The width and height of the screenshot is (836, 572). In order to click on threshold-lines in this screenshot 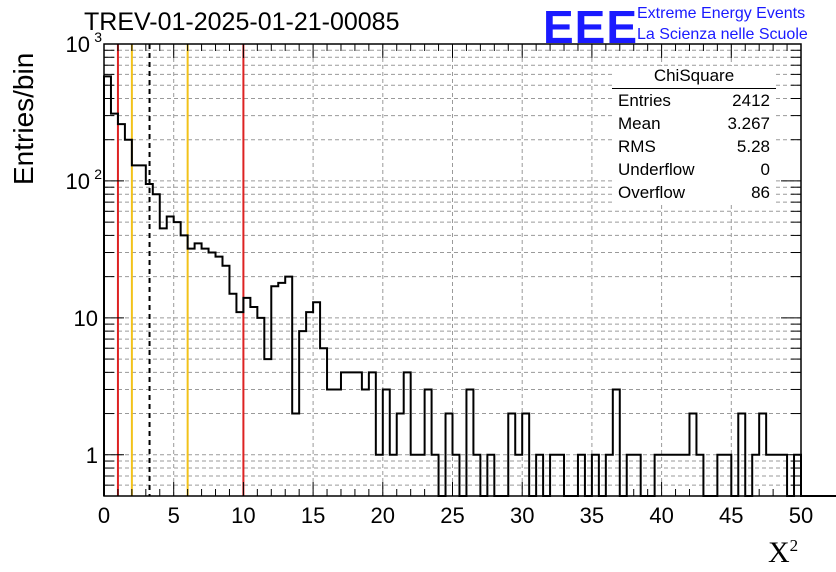, I will do `click(180, 270)`.